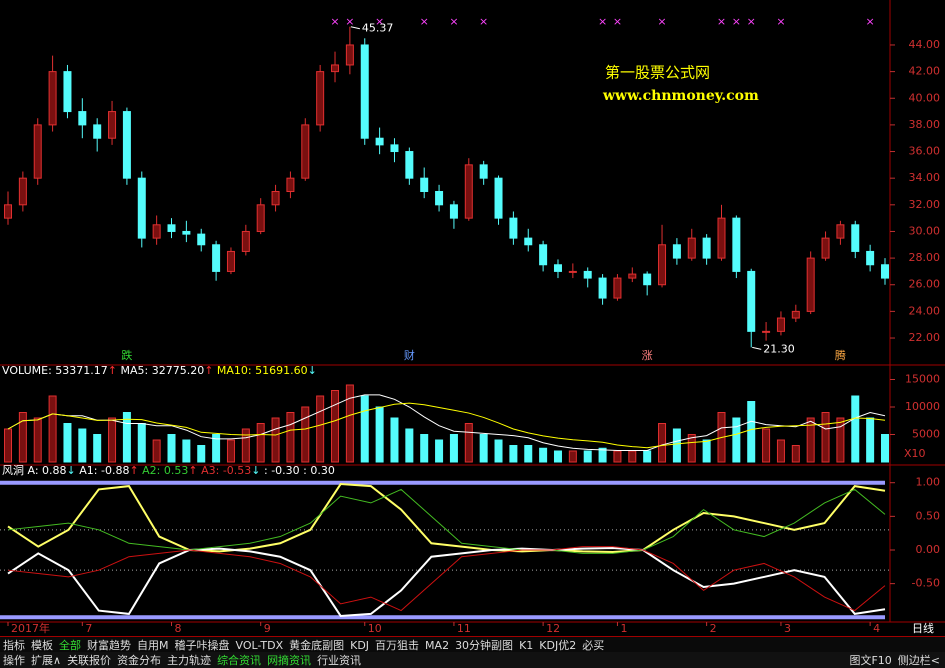 Image resolution: width=945 pixels, height=668 pixels. I want to click on tab: MA2, so click(437, 645).